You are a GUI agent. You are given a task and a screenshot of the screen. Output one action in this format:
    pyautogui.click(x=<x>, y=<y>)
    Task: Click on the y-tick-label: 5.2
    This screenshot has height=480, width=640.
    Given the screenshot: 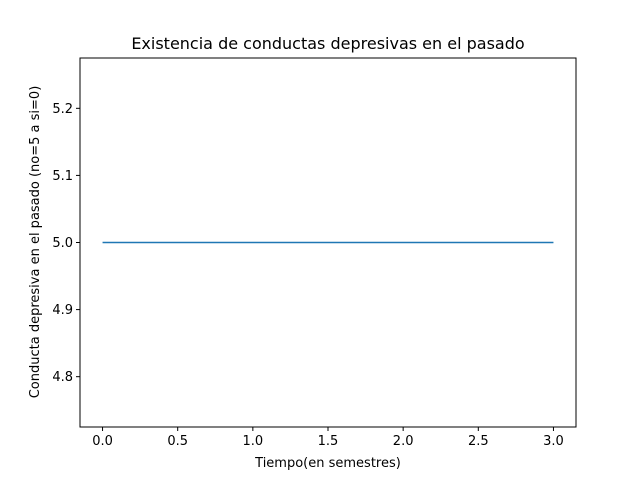 What is the action you would take?
    pyautogui.click(x=62, y=109)
    